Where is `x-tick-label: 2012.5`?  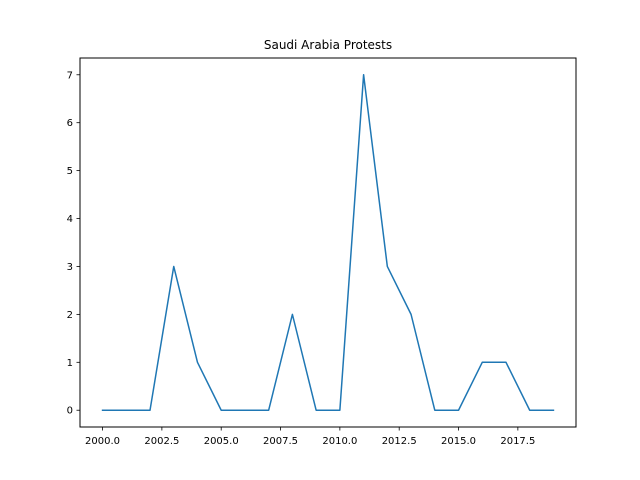 x-tick-label: 2012.5 is located at coordinates (399, 441).